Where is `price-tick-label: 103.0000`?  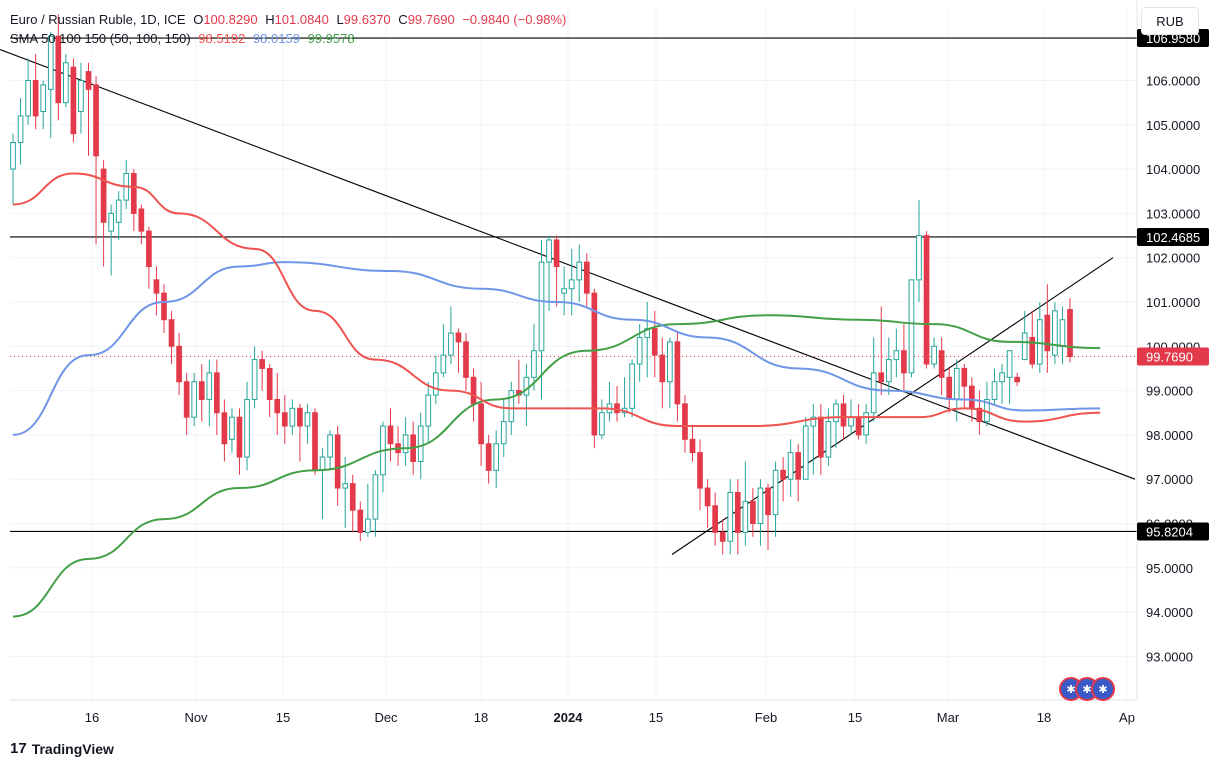
price-tick-label: 103.0000 is located at coordinates (1173, 213).